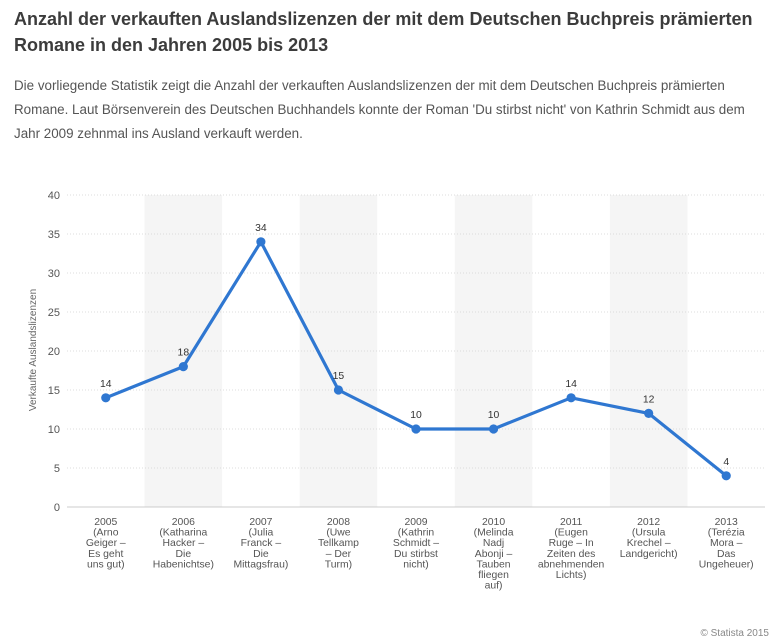 The image size is (779, 639). Describe the element at coordinates (54, 430) in the screenshot. I see `y-tick-label: 10` at that location.